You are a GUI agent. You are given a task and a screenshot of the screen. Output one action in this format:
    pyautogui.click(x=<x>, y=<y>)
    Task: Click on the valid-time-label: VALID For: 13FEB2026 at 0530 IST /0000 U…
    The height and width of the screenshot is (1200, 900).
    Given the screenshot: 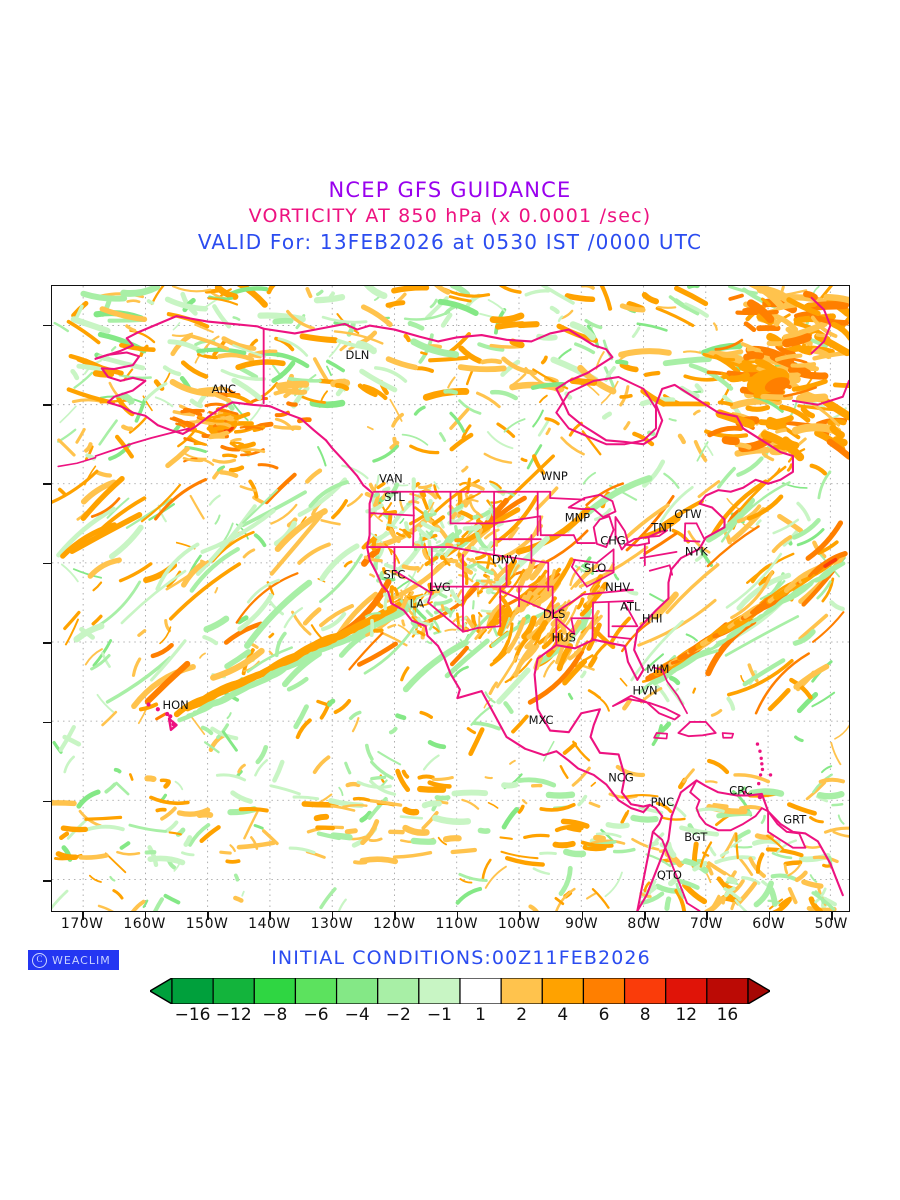 What is the action you would take?
    pyautogui.click(x=450, y=242)
    